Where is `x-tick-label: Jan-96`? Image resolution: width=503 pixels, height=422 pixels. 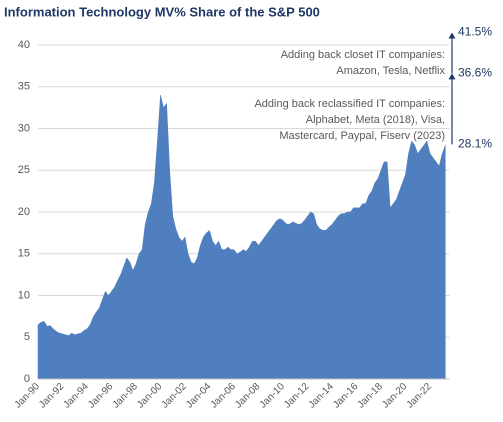 x-tick-label: Jan-96 is located at coordinates (101, 396).